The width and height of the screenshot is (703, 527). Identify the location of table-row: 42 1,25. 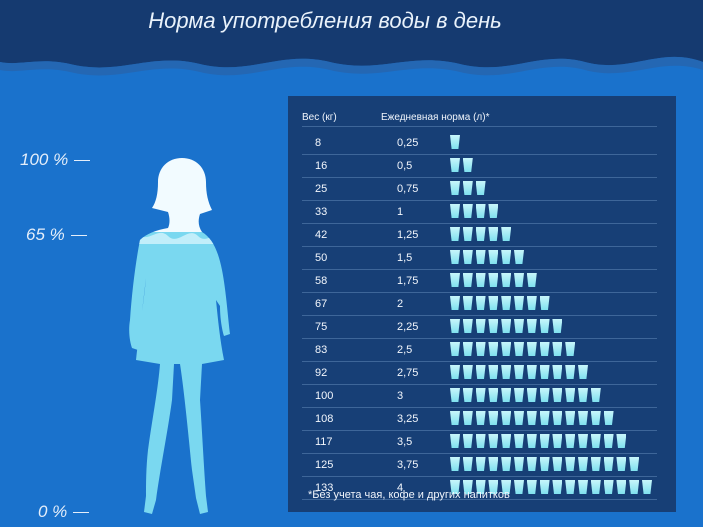
(479, 235).